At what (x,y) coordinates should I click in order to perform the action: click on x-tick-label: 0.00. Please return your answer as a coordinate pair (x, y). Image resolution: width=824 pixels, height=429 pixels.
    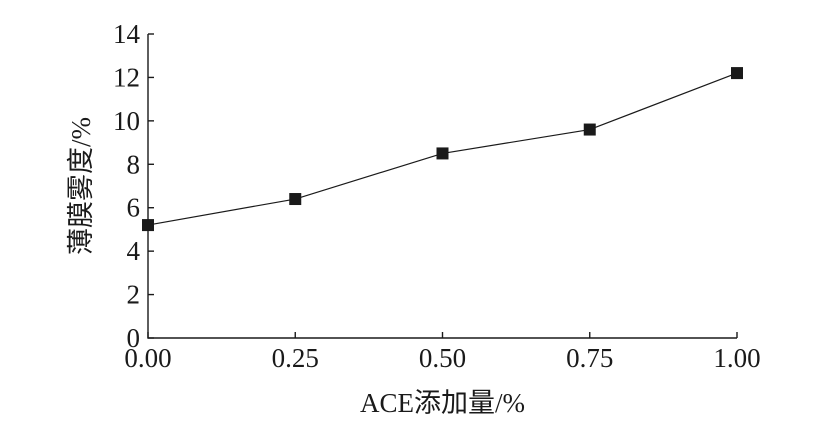
    Looking at the image, I should click on (147, 358).